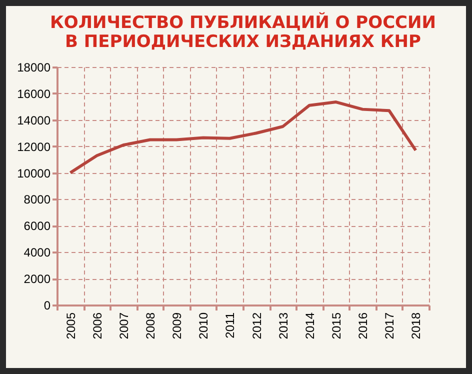  What do you see at coordinates (34, 147) in the screenshot?
I see `y-tick-label: 12000` at bounding box center [34, 147].